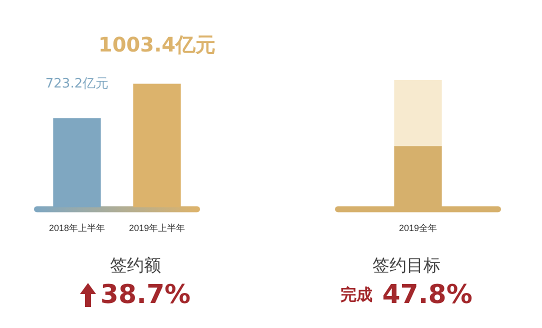 Image resolution: width=542 pixels, height=328 pixels. I want to click on text: 38.7%, so click(145, 295).